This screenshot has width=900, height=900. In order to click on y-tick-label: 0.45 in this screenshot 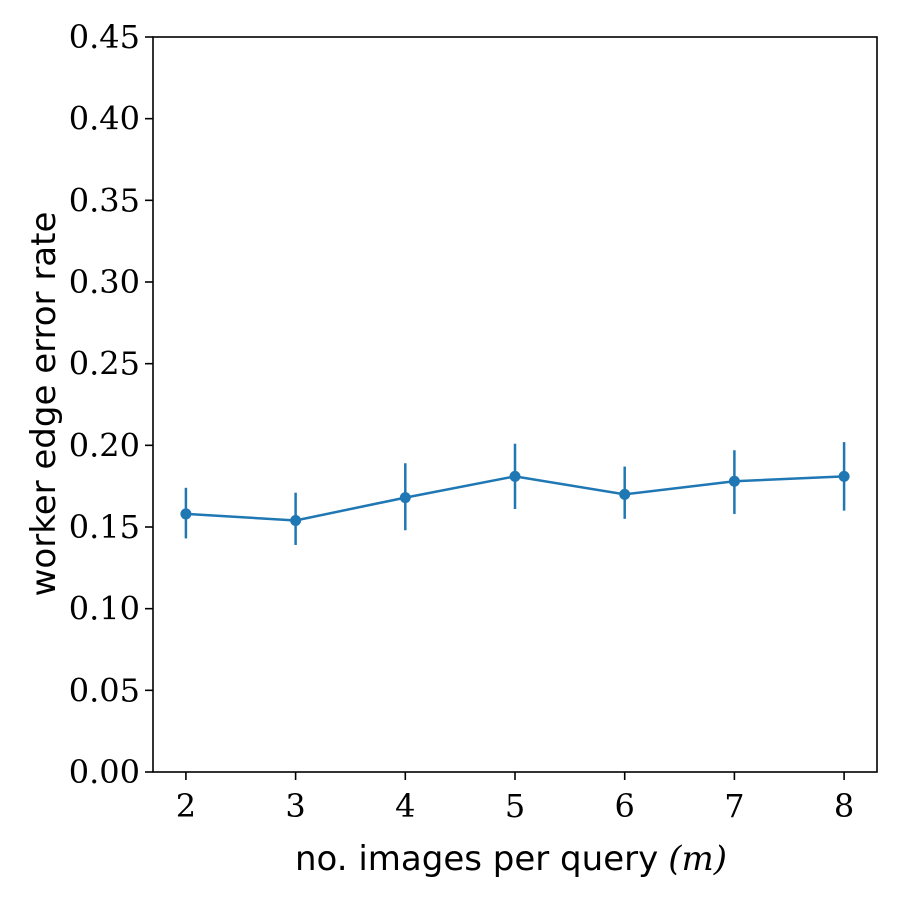, I will do `click(104, 37)`.